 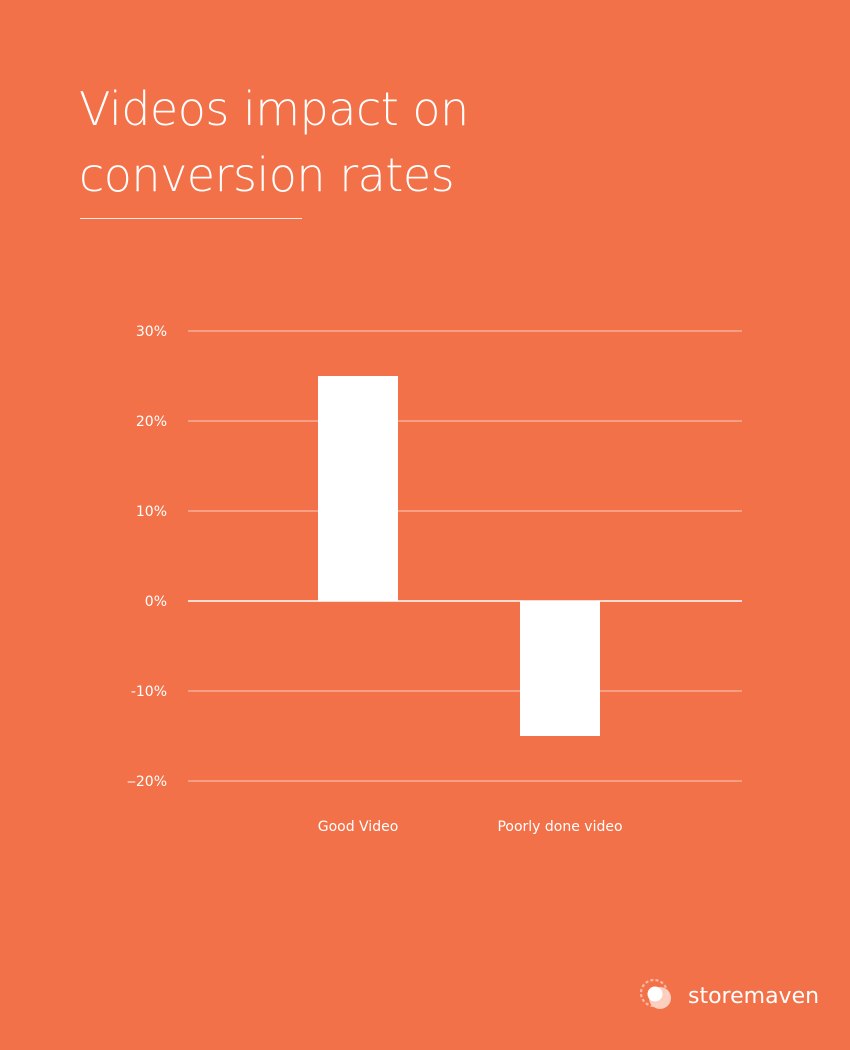 What do you see at coordinates (147, 782) in the screenshot?
I see `y-tick-label: ‒20%` at bounding box center [147, 782].